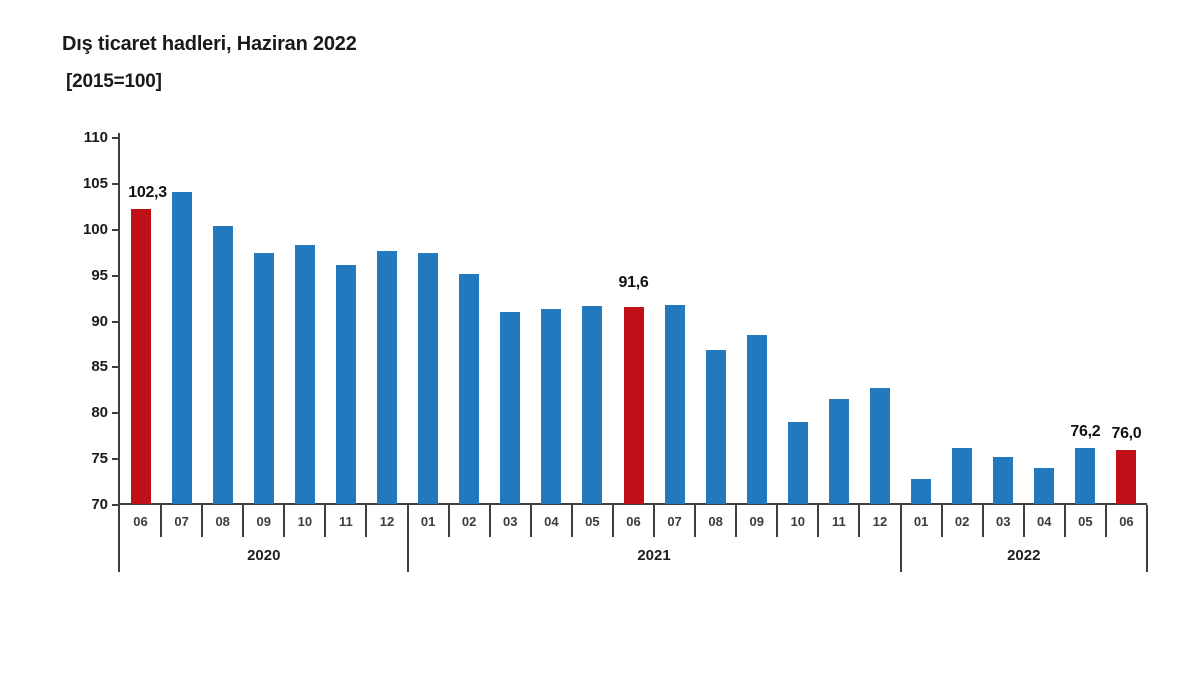 This screenshot has width=1200, height=675. I want to click on bar-value-label: 76,0, so click(1126, 433).